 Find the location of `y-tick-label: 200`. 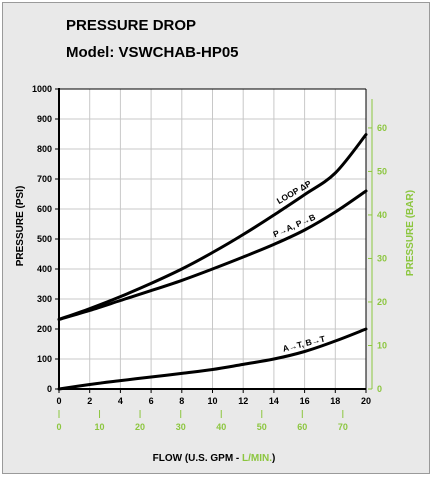

y-tick-label: 200 is located at coordinates (44, 329).